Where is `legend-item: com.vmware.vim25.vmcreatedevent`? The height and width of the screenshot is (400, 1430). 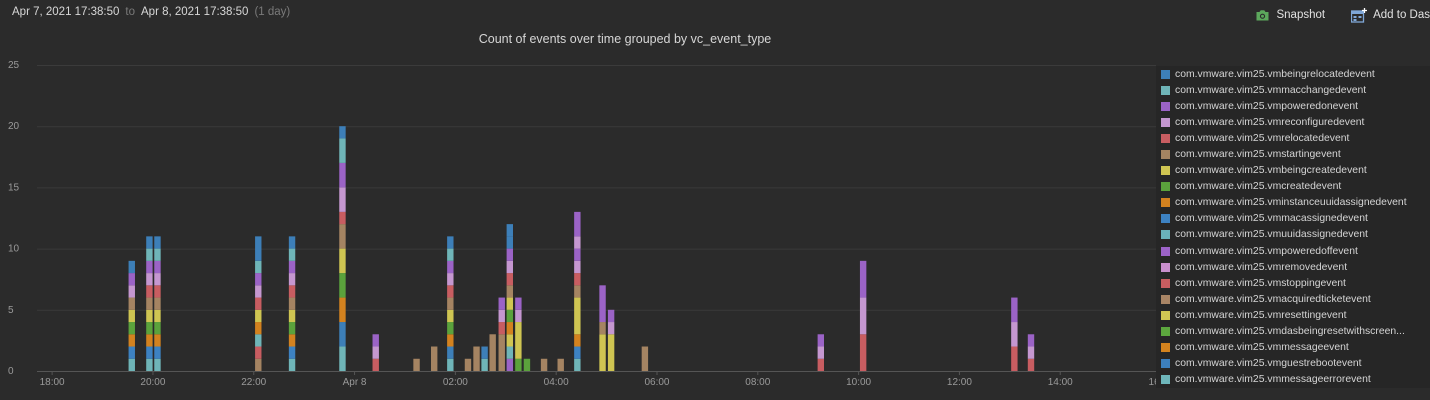 legend-item: com.vmware.vim25.vmcreatedevent is located at coordinates (1293, 187).